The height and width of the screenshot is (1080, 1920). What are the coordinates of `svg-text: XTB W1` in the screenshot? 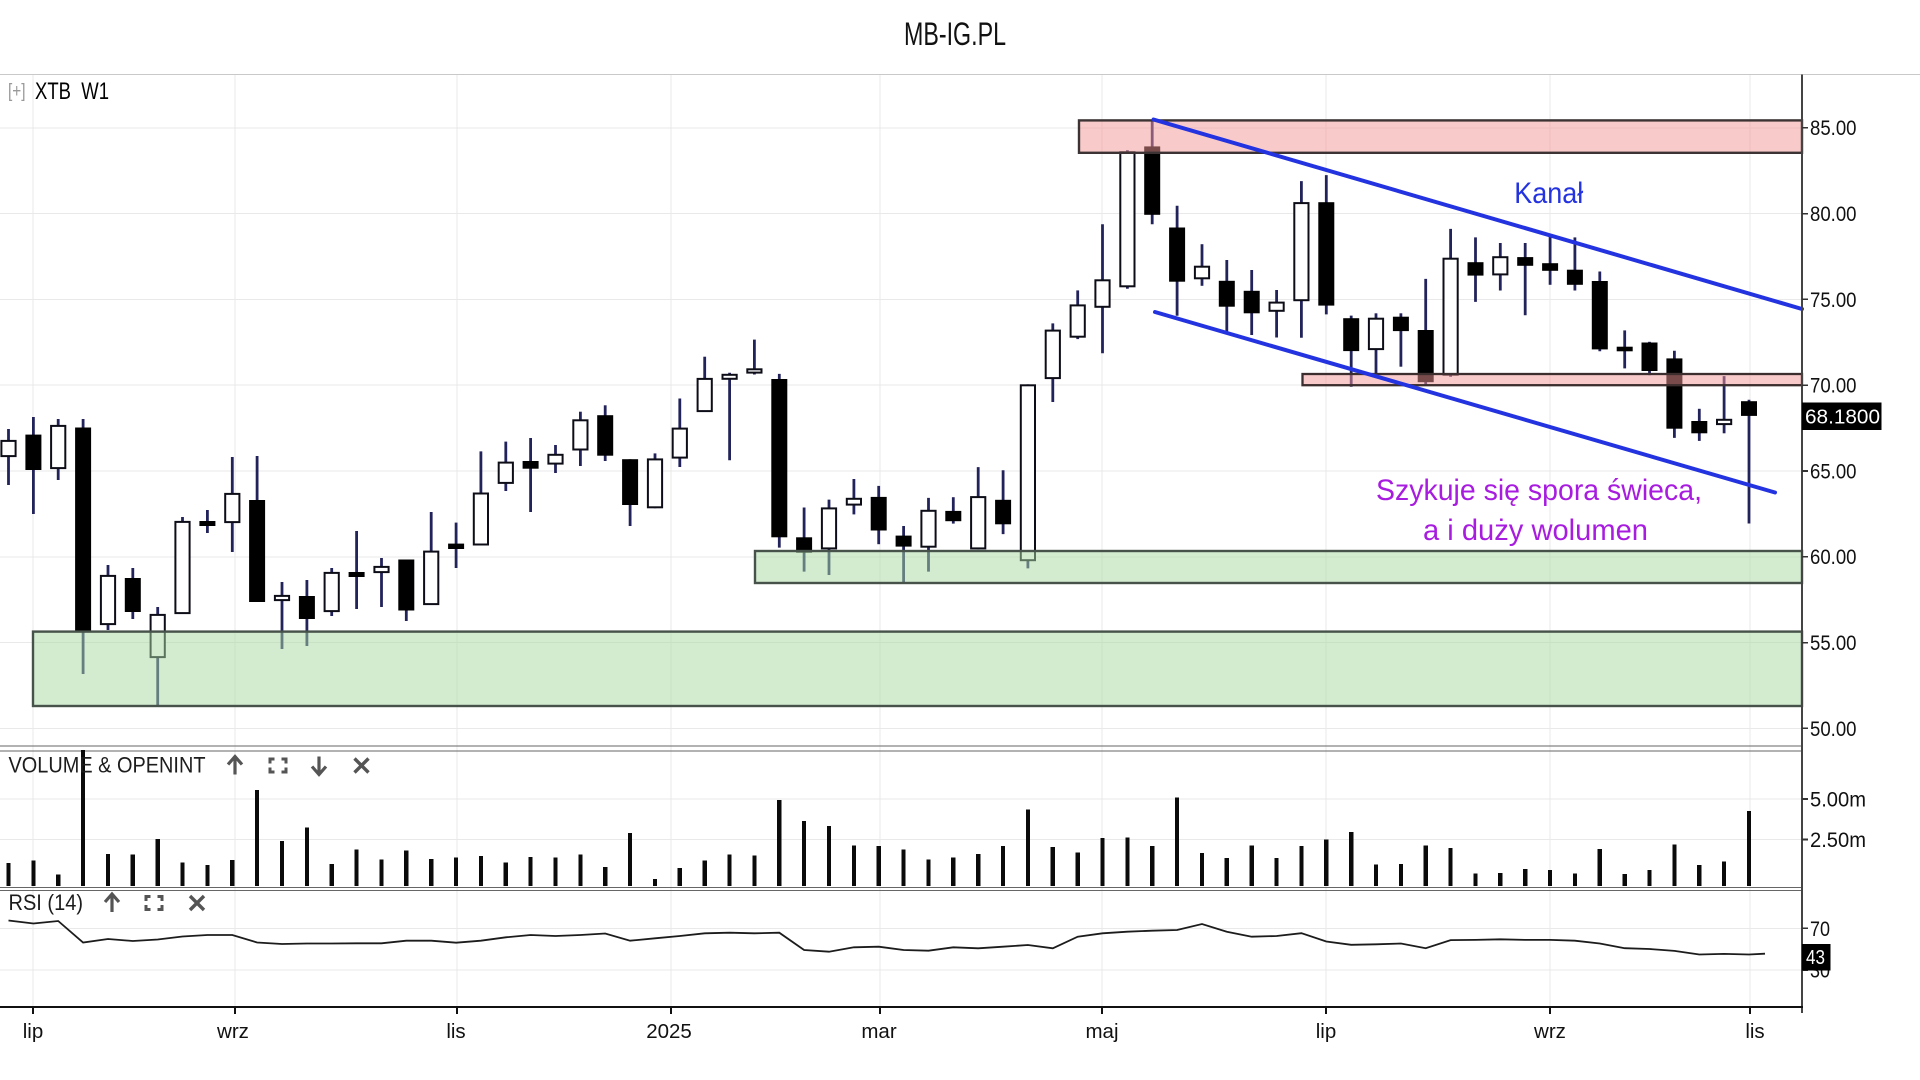 It's located at (72, 91).